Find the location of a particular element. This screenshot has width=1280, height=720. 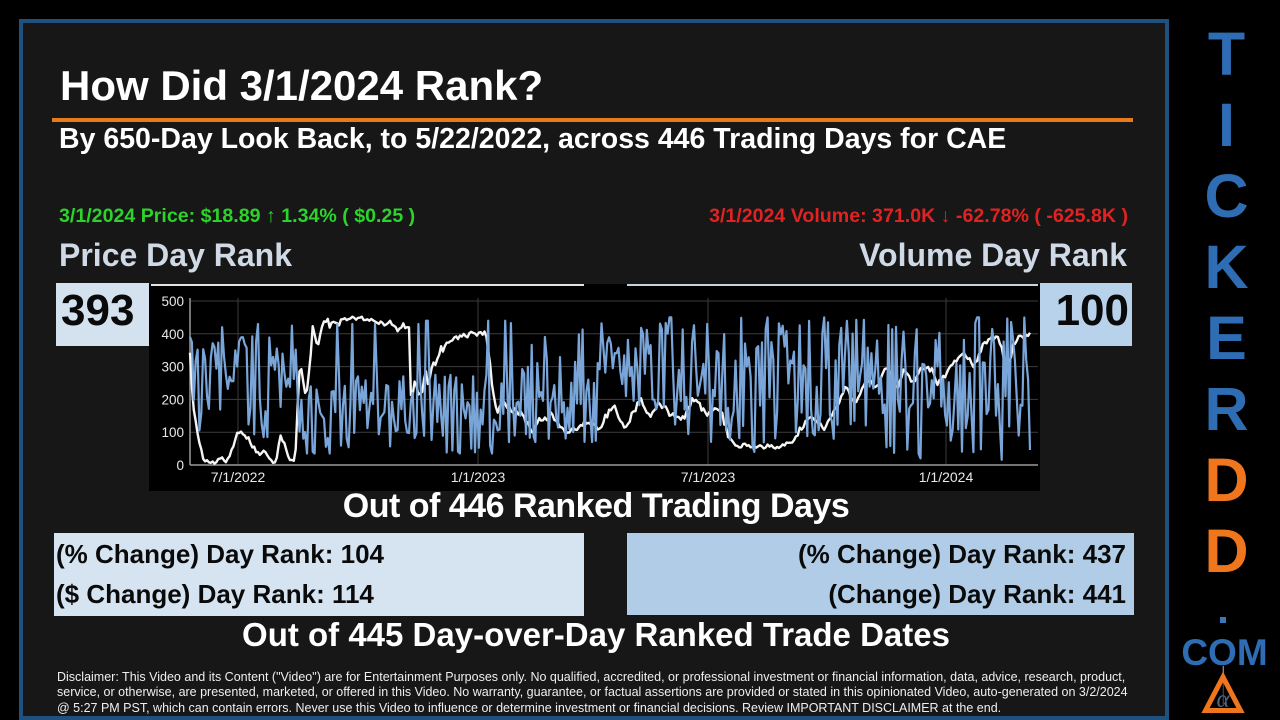

svg-text: 100 is located at coordinates (172, 432).